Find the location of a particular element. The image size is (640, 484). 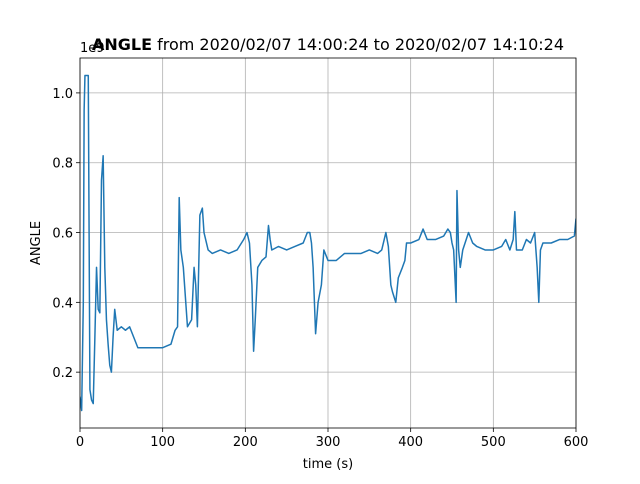

x-tick-label: 300 is located at coordinates (328, 442).